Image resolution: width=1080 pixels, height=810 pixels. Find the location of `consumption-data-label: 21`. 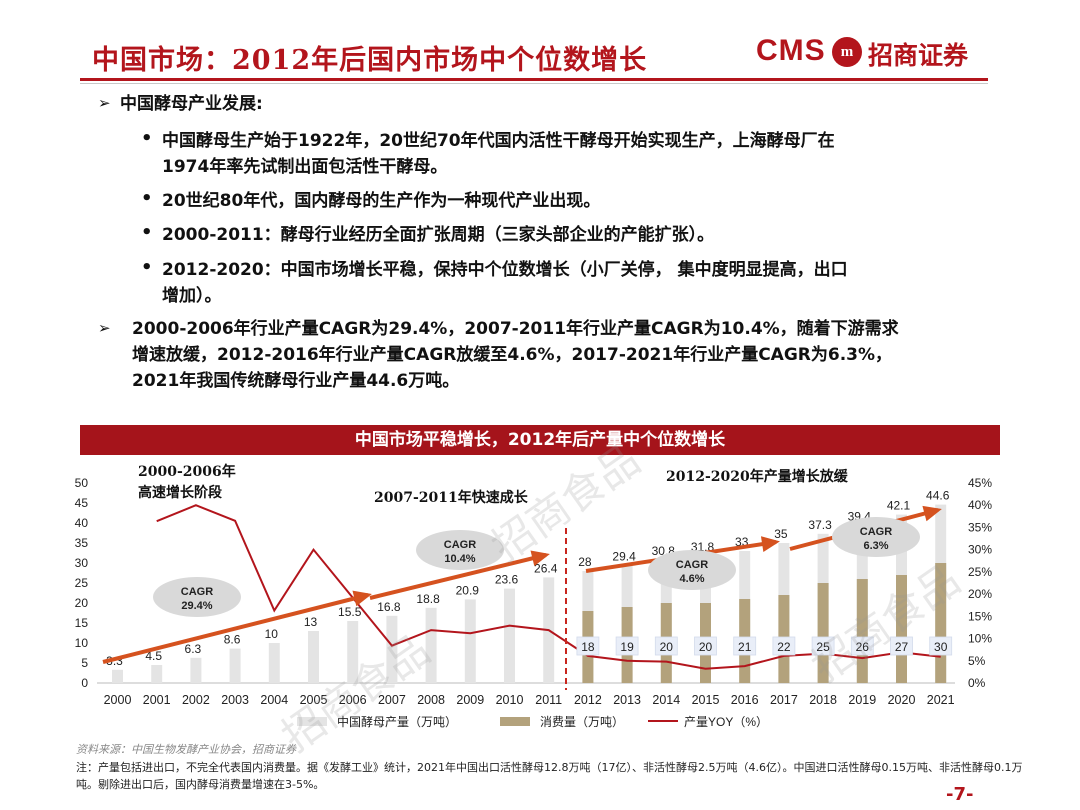

consumption-data-label: 21 is located at coordinates (745, 647).